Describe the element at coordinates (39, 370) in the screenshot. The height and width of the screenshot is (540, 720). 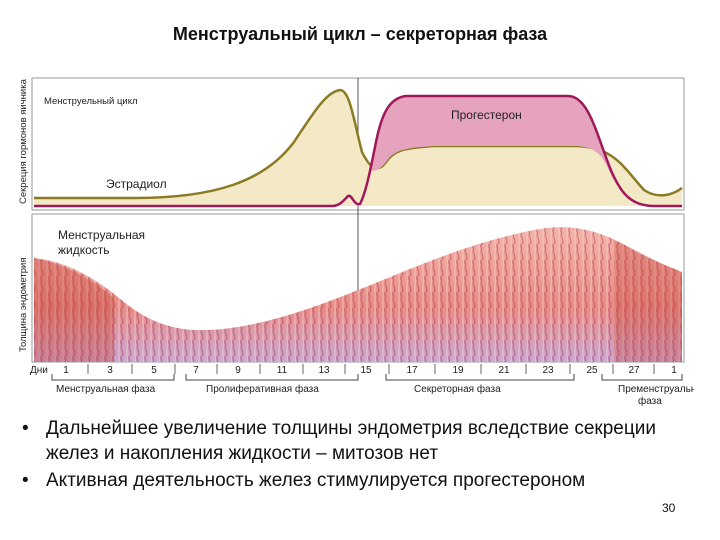
I see `days-label: Дни` at that location.